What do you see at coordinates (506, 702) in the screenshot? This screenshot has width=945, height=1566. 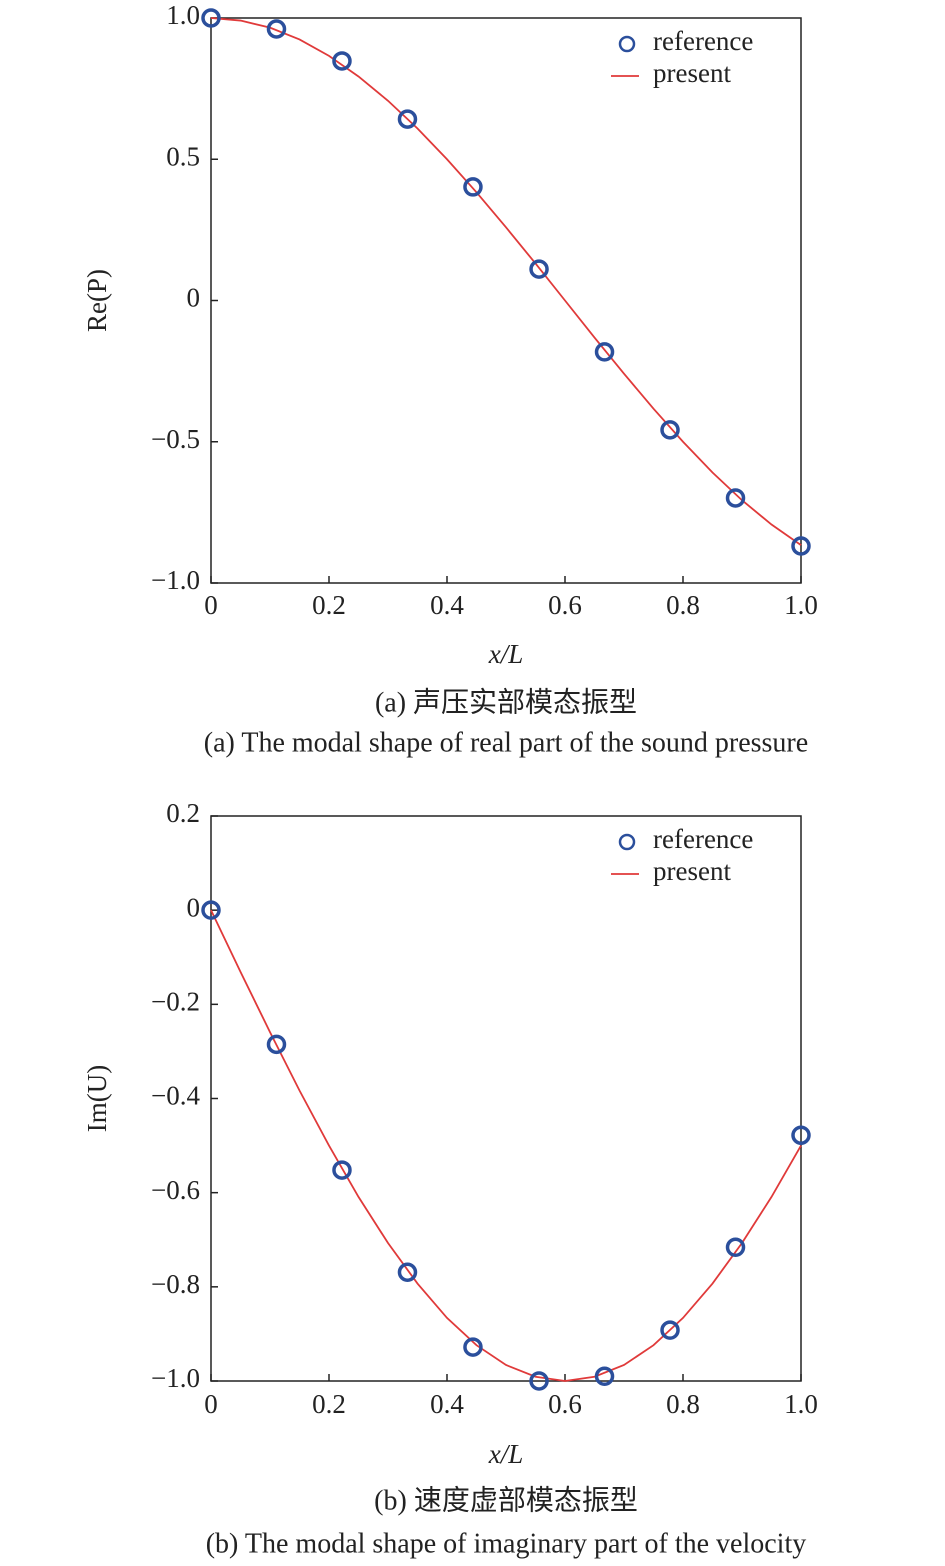 I see `caption-title: (a) 声压实部模态振型` at bounding box center [506, 702].